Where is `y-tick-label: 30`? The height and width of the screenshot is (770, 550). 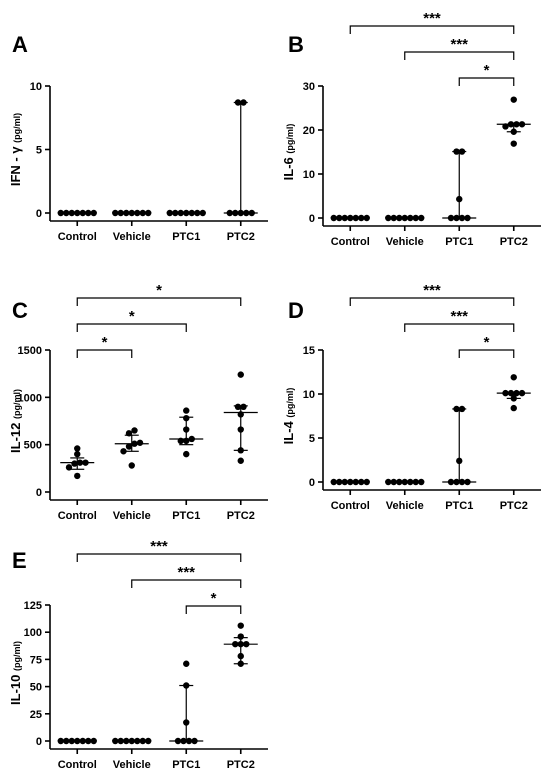
y-tick-label: 30 is located at coordinates (309, 87).